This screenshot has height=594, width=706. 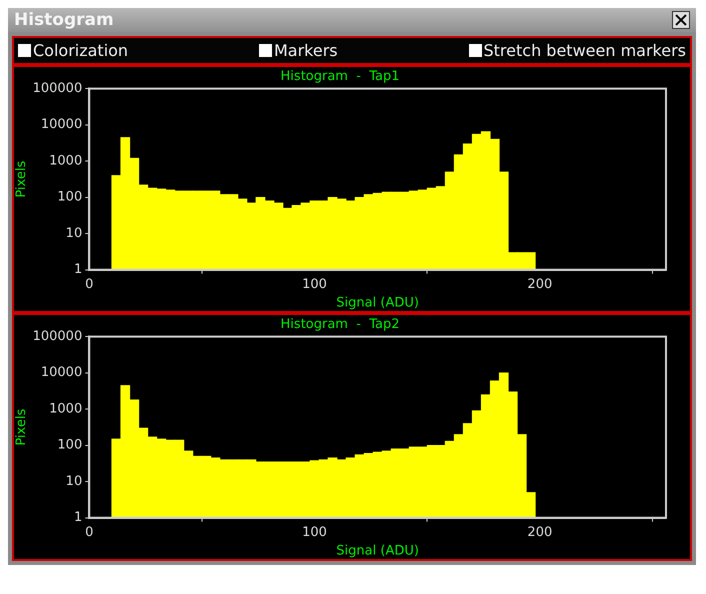 What do you see at coordinates (306, 50) in the screenshot?
I see `text: Markers` at bounding box center [306, 50].